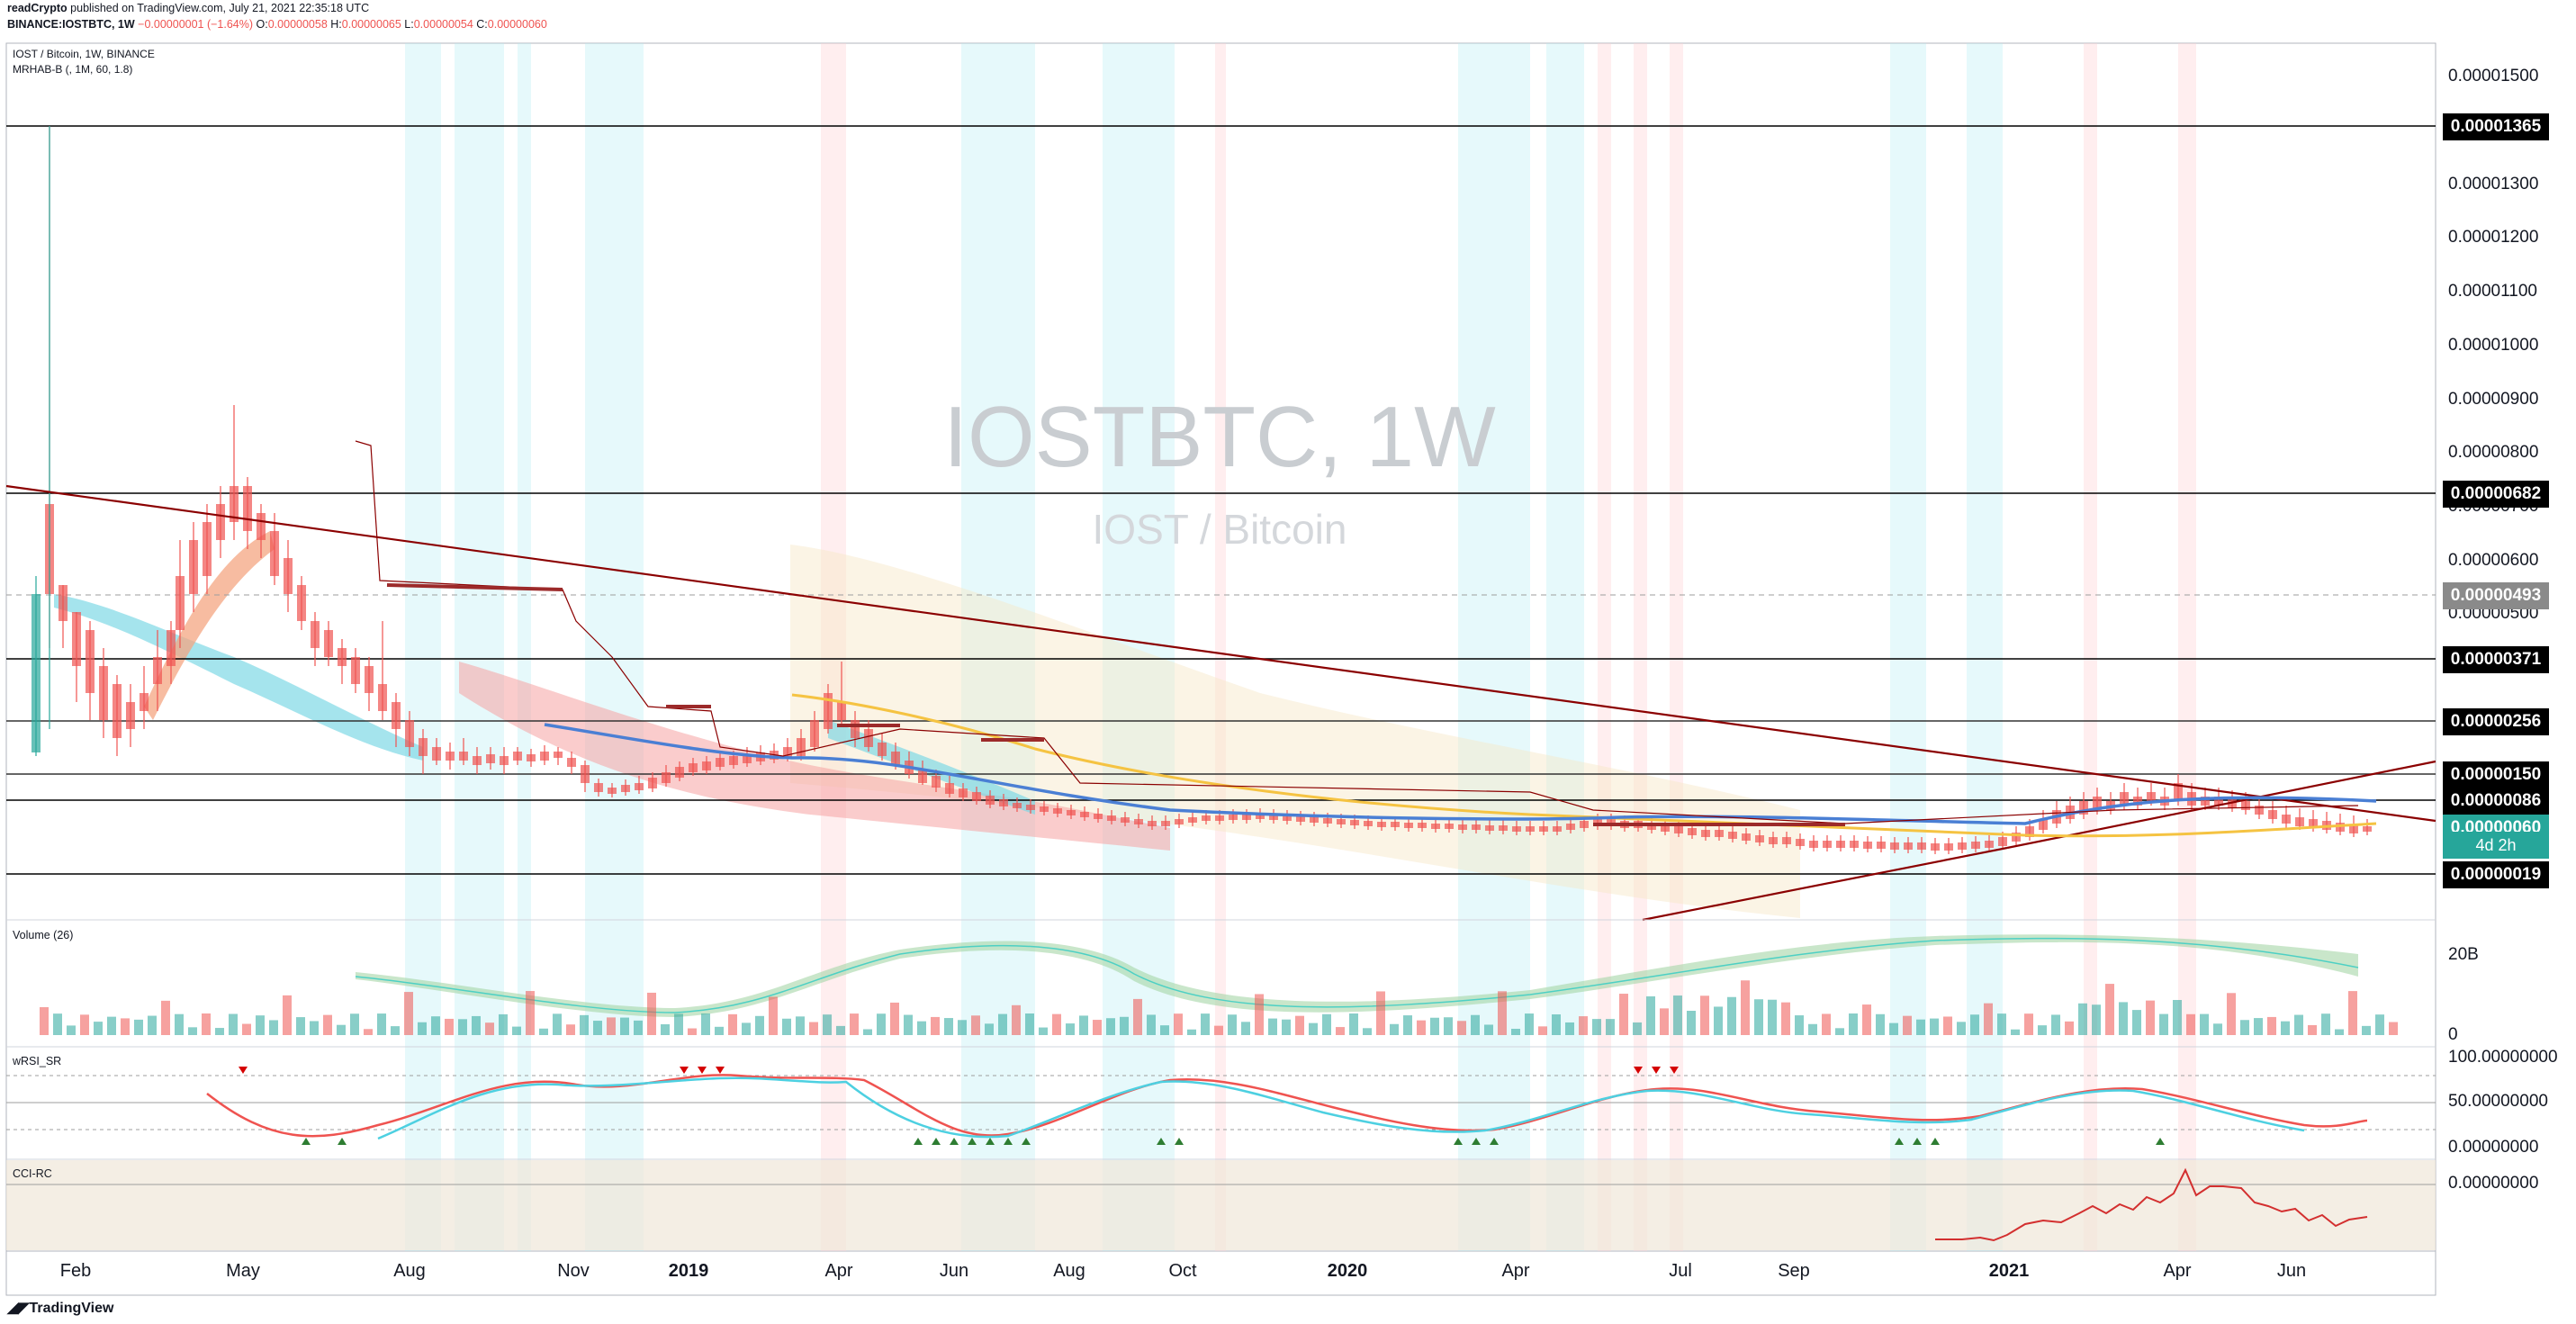  Describe the element at coordinates (1221, 1205) in the screenshot. I see `cci-panel` at that location.